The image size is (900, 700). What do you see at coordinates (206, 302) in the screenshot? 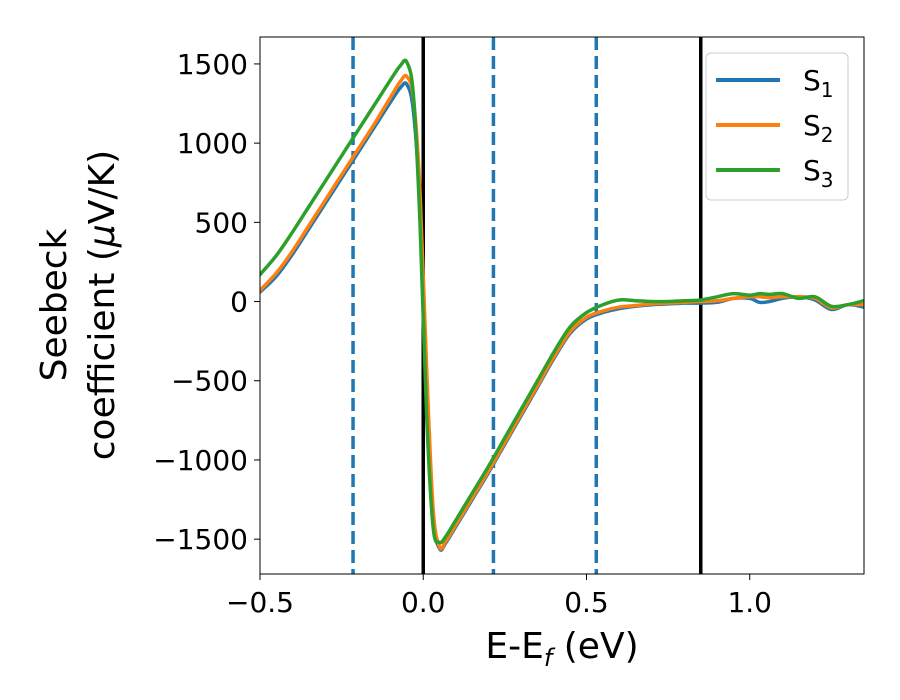
I see `y-axis-ticks: 1500 1000 500 0 −500 −1000 −1500` at bounding box center [206, 302].